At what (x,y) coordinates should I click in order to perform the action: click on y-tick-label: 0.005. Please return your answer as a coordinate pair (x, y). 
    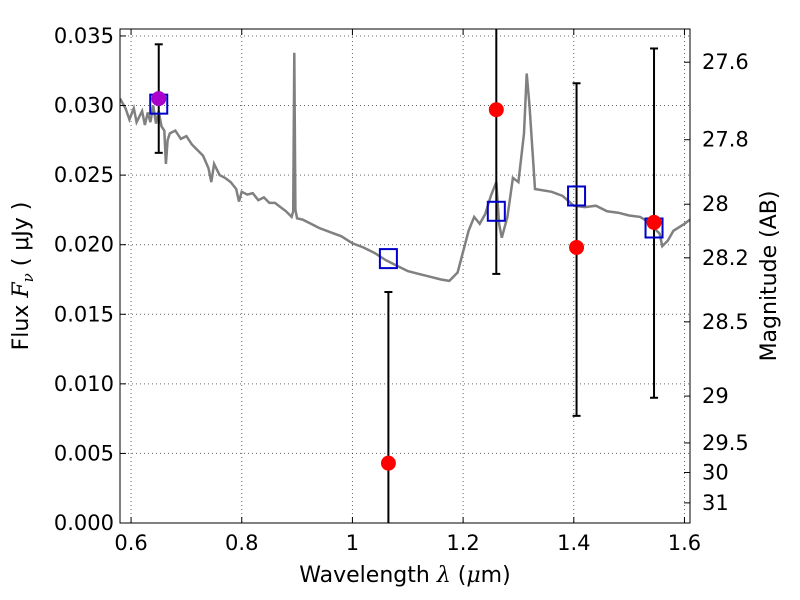
    Looking at the image, I should click on (84, 453).